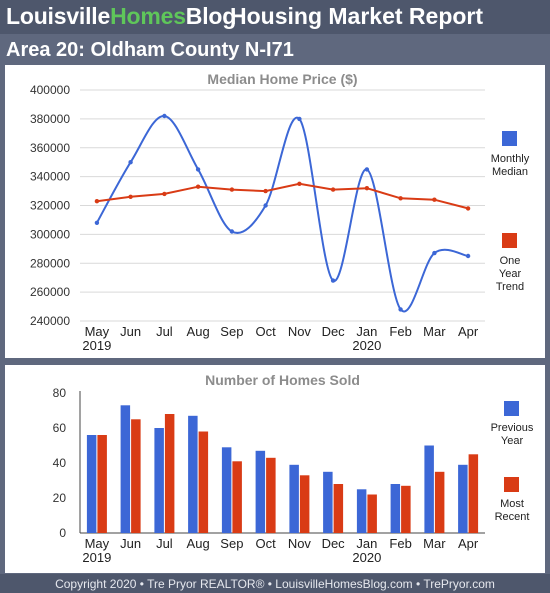 This screenshot has width=550, height=593. What do you see at coordinates (510, 287) in the screenshot?
I see `legend-label: Trend` at bounding box center [510, 287].